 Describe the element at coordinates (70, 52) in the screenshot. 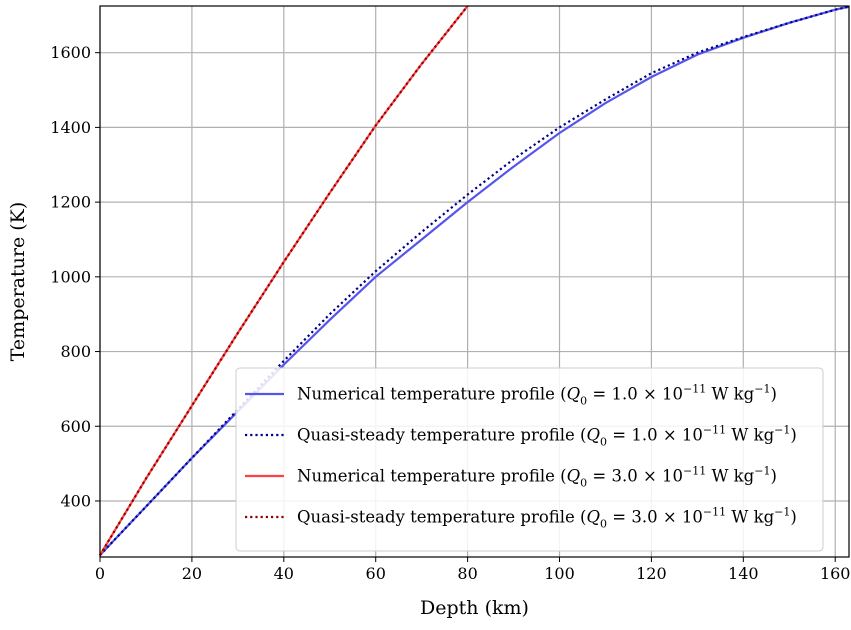

I see `y-tick-label: 1600` at that location.